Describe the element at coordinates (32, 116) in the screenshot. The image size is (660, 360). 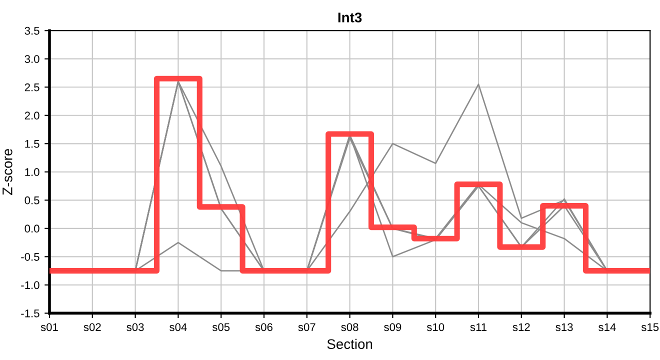
I see `y-tick-label: 2.0` at that location.